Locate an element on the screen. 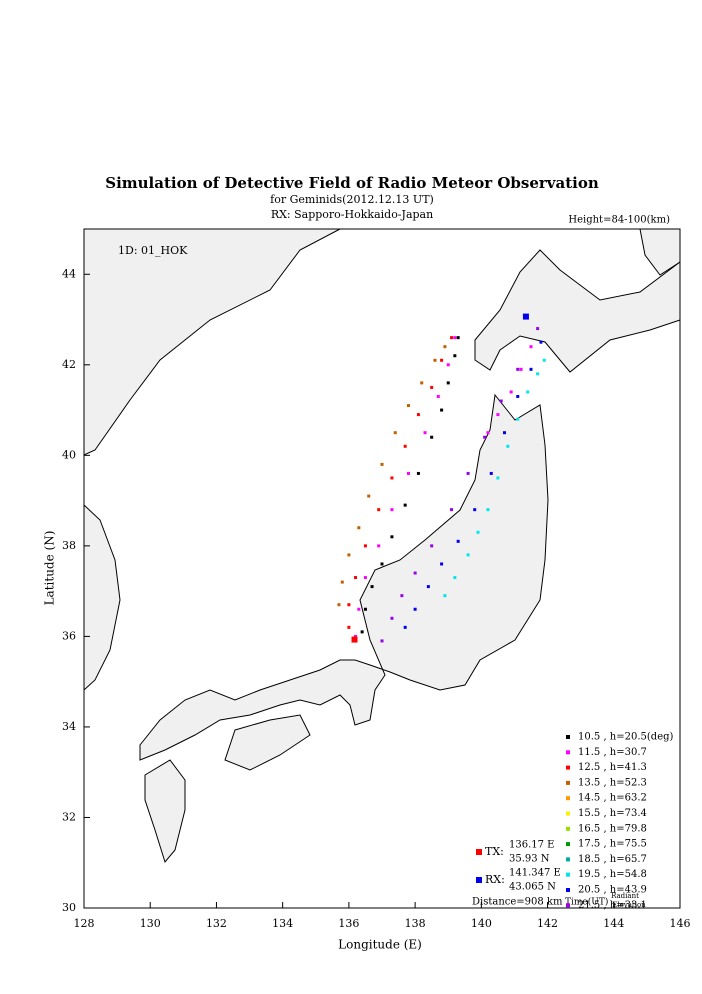 The image size is (702, 994). y-tick-label: 44 is located at coordinates (69, 273).